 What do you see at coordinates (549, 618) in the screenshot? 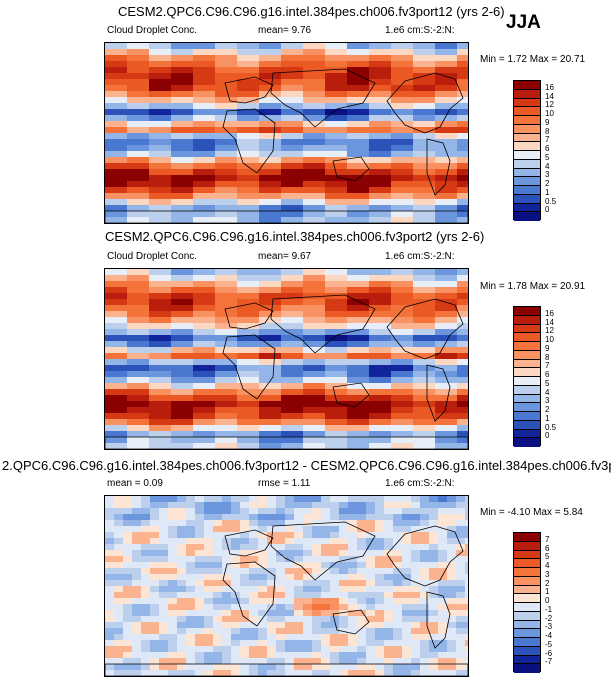
I see `colorbar-tick-label: -2` at bounding box center [549, 618].